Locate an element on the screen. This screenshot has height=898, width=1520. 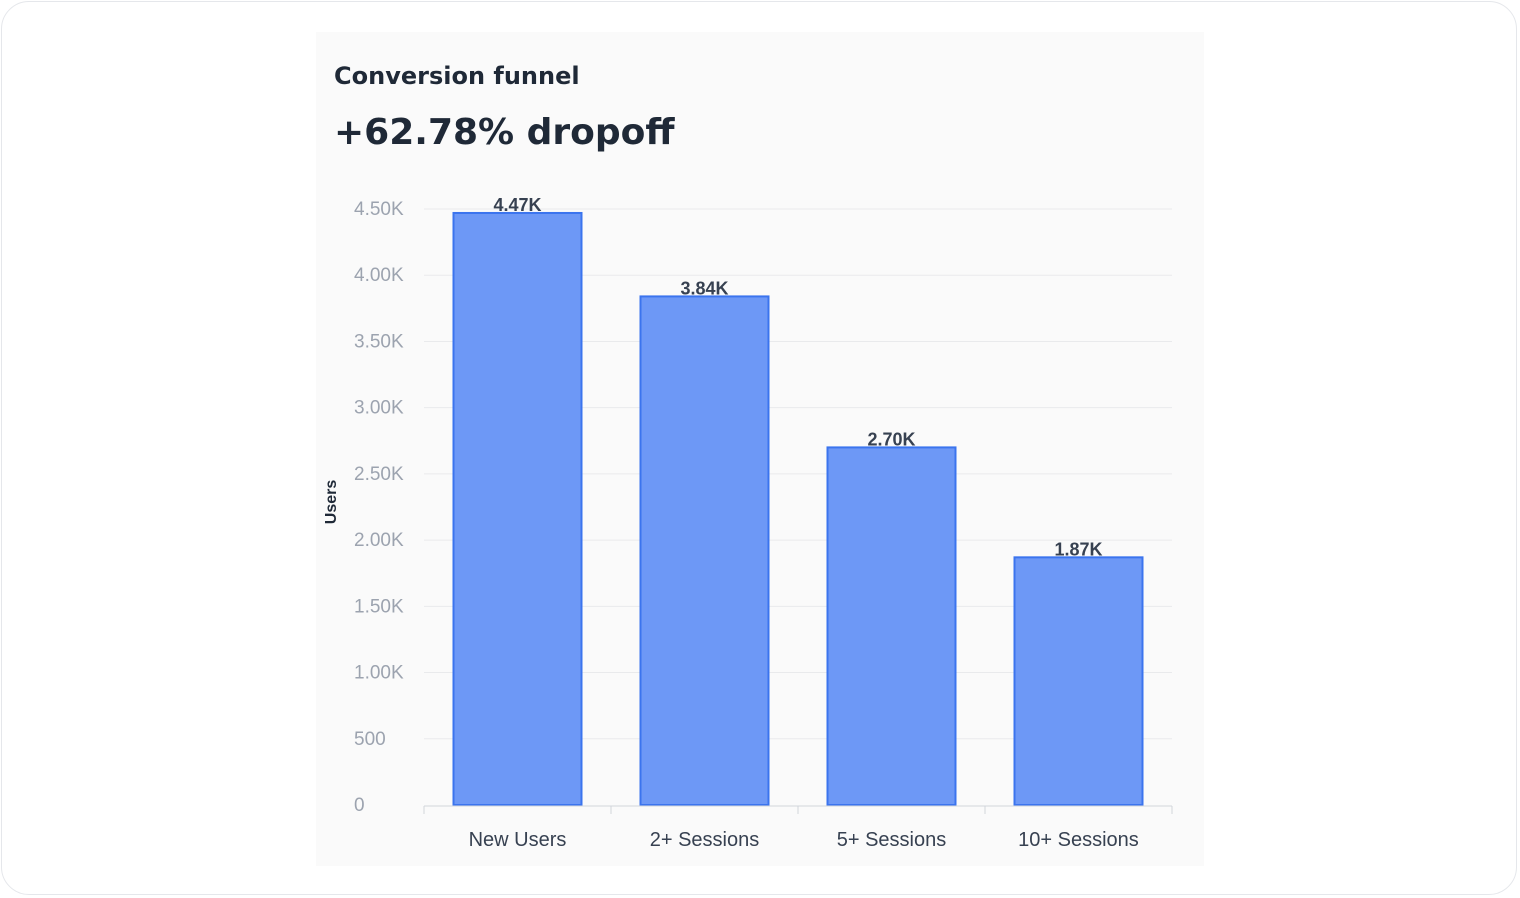
x-category-label: 5+ Sessions is located at coordinates (892, 840).